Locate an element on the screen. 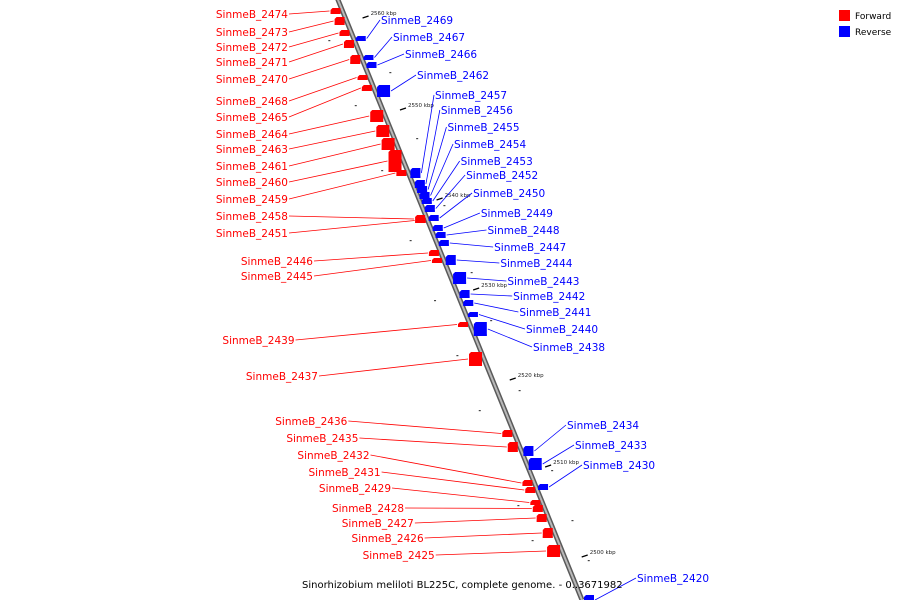 The height and width of the screenshot is (600, 900). forward-gene-label-sinmeb-2468: SinmeB_2468 is located at coordinates (252, 102).